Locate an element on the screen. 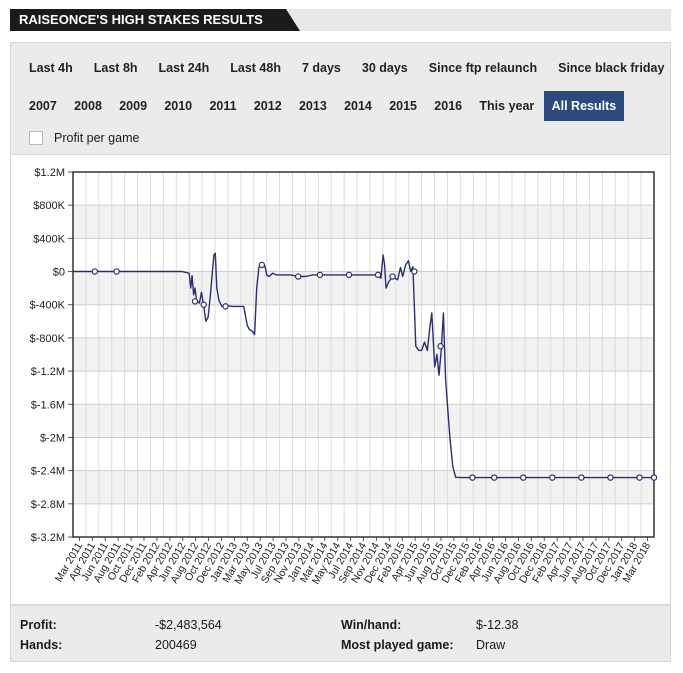 This screenshot has height=673, width=683. filter-2013: 2013 is located at coordinates (312, 106).